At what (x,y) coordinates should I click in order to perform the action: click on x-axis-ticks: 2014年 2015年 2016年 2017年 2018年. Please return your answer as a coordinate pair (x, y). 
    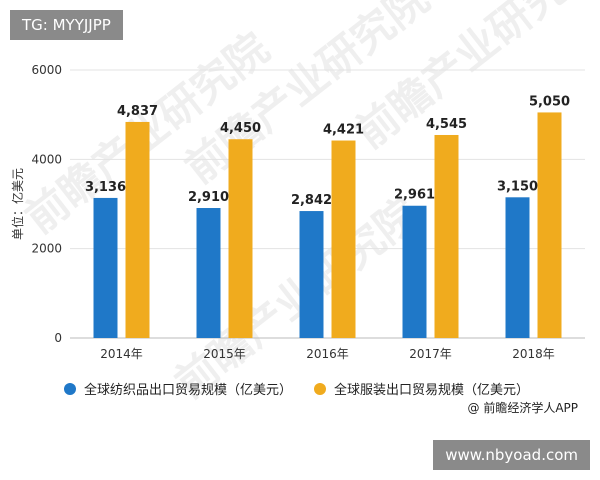
    Looking at the image, I should click on (327, 354).